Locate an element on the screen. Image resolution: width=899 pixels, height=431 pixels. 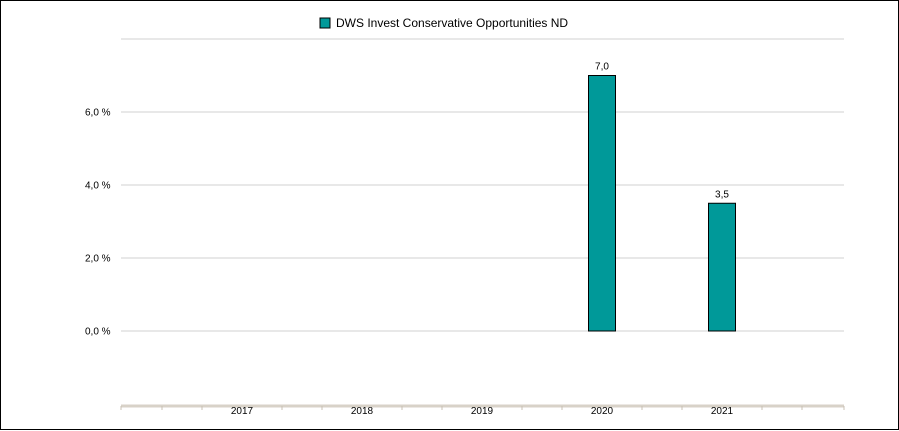
x-tick-label: 2020 is located at coordinates (602, 411).